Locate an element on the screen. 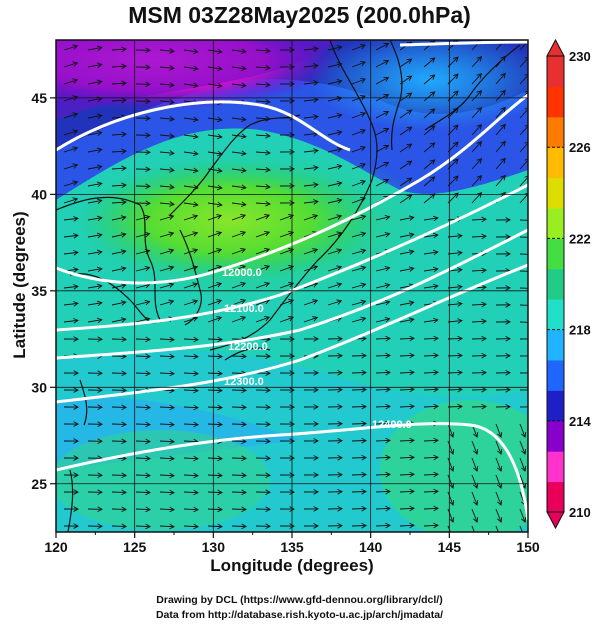 This screenshot has width=599, height=625. contour-label: 12300.0 is located at coordinates (244, 382).